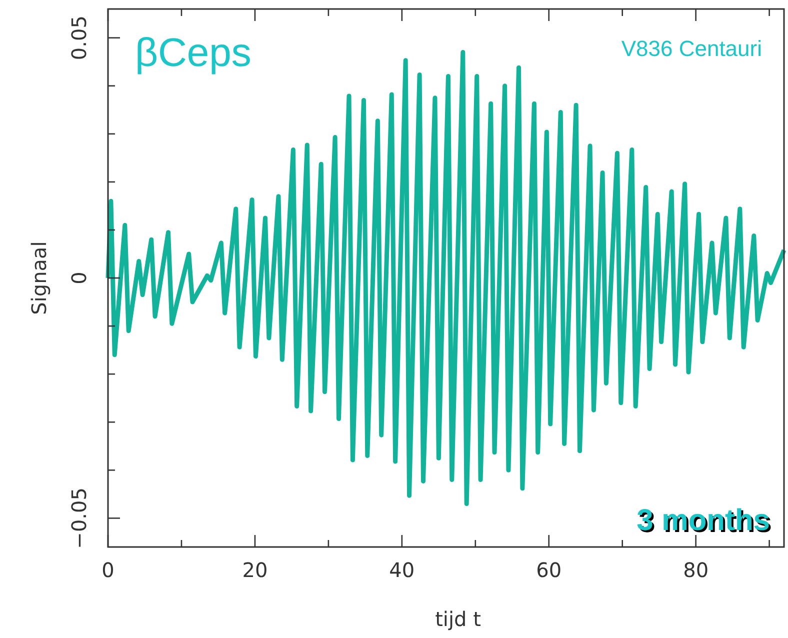 The width and height of the screenshot is (788, 638). What do you see at coordinates (696, 570) in the screenshot?
I see `x-tick-label: 80` at bounding box center [696, 570].